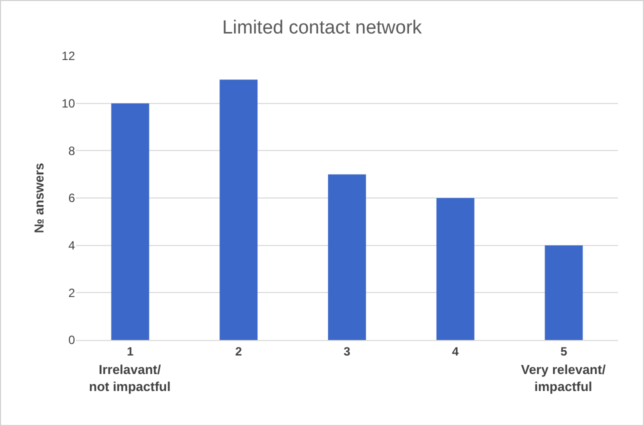 This screenshot has width=644, height=426. Describe the element at coordinates (456, 351) in the screenshot. I see `x-tick-label: 4` at that location.